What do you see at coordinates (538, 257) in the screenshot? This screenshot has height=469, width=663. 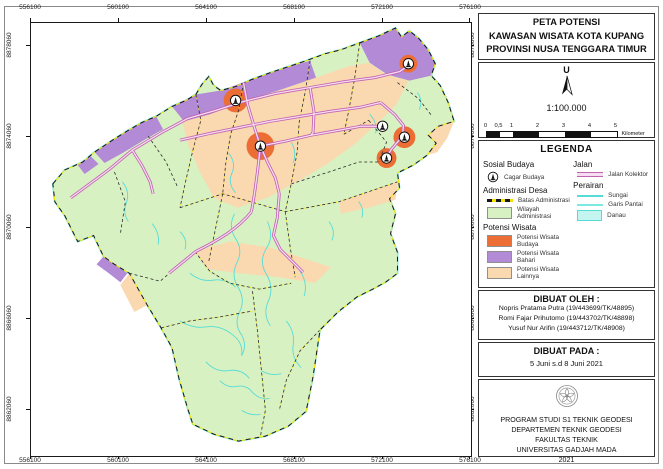 I see `legend-label: Potensi Wisata Bahari` at bounding box center [538, 257].